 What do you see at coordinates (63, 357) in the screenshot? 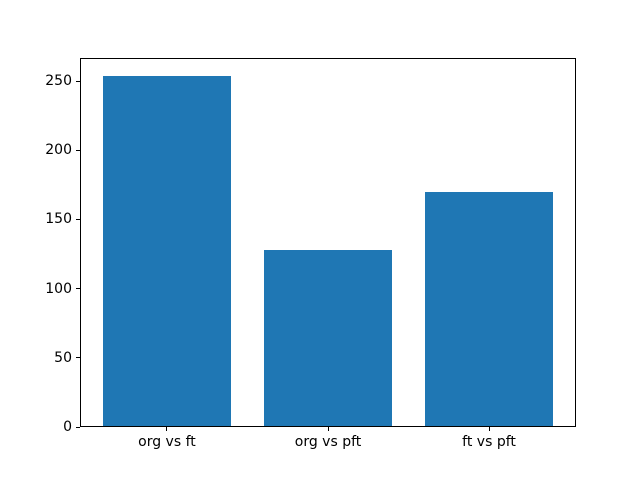
I see `y-tick-label: 50` at bounding box center [63, 357].